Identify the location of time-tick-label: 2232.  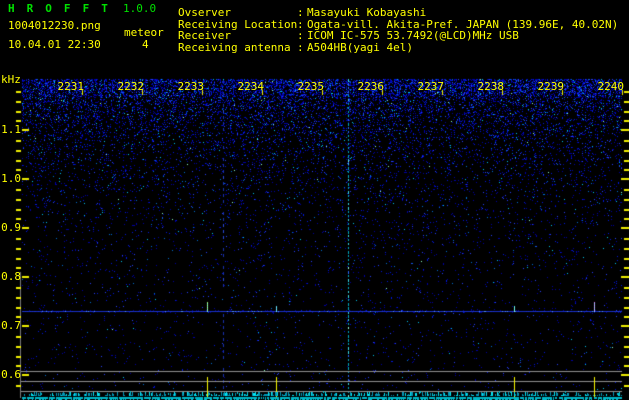
(131, 86).